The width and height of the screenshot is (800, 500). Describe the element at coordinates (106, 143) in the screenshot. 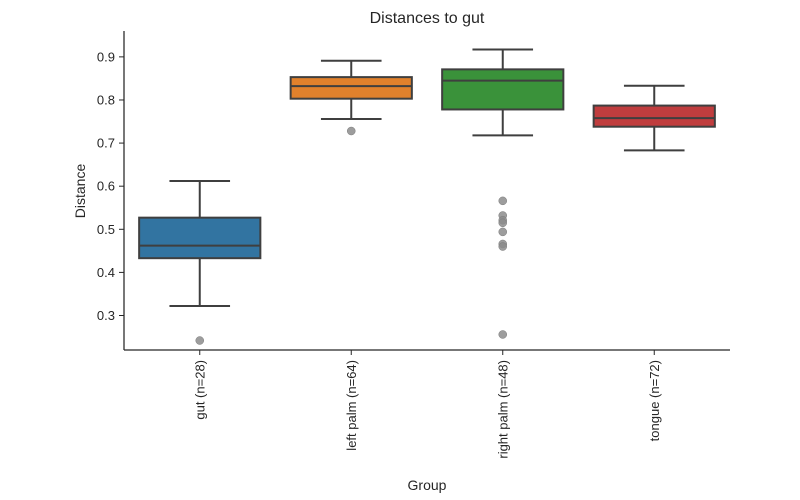

I see `y-tick-label: 0.7` at that location.